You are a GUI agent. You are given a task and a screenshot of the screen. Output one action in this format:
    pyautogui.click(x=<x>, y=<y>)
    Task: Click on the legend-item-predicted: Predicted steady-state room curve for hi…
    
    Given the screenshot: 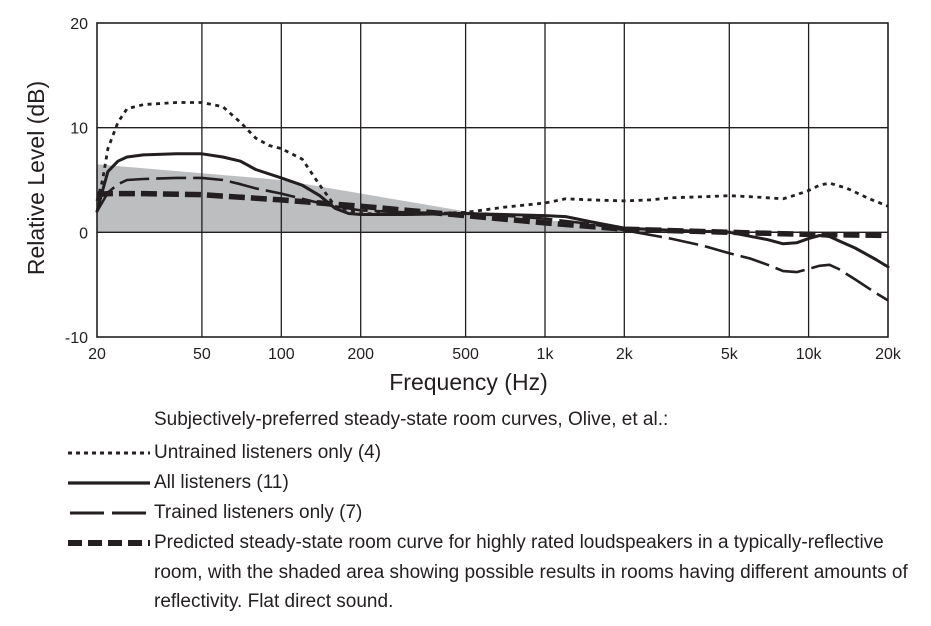 What is the action you would take?
    pyautogui.click(x=496, y=570)
    